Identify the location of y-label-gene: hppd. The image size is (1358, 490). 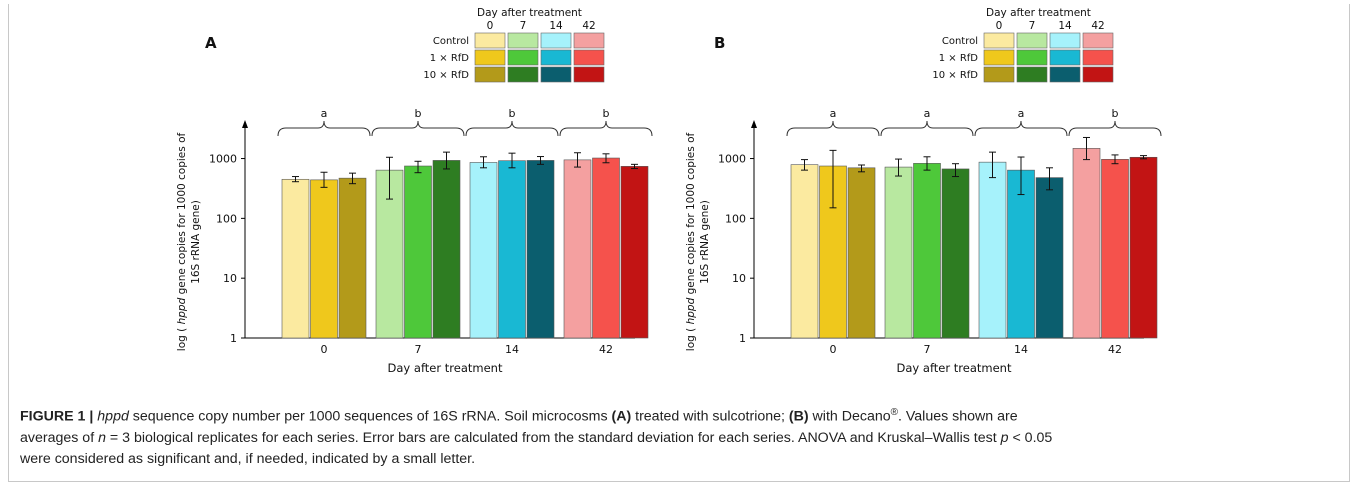
(691, 310).